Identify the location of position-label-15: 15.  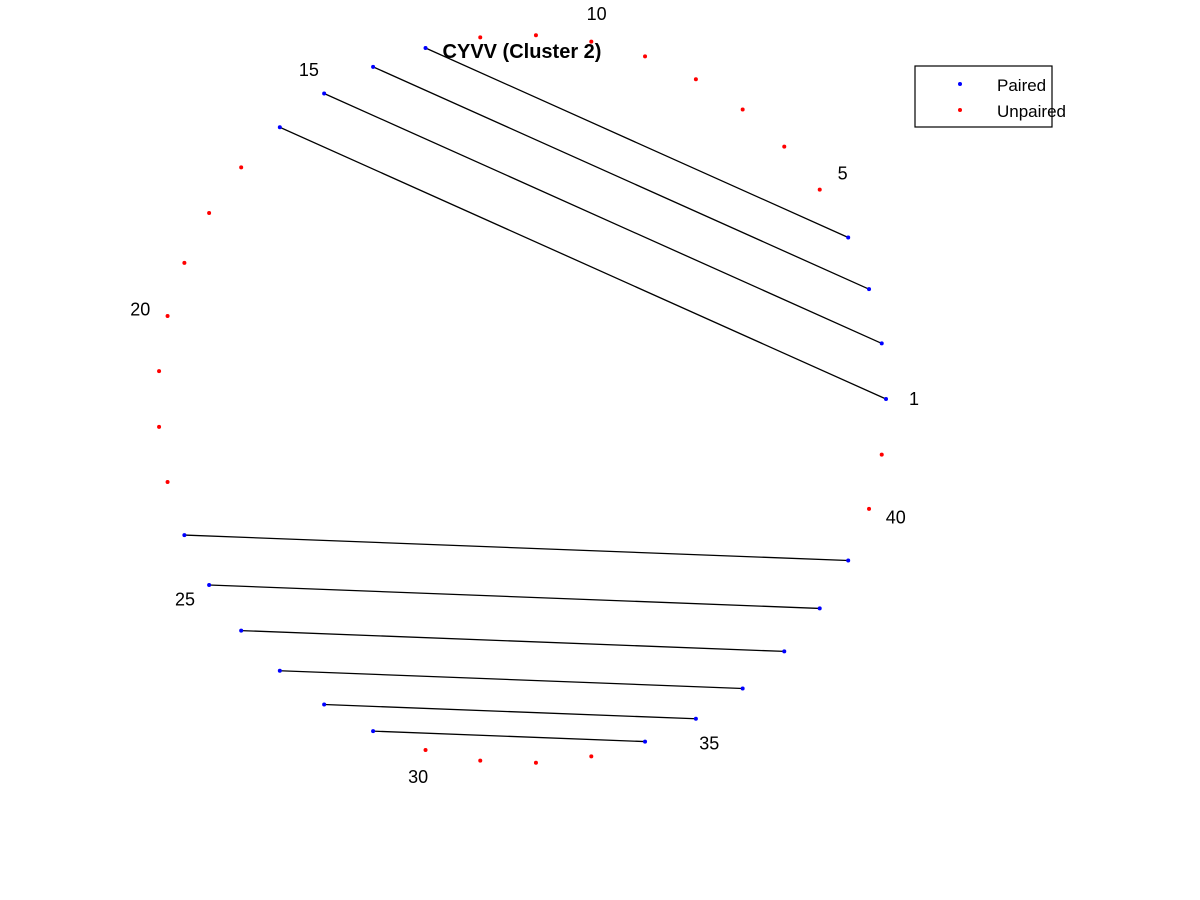
(309, 70).